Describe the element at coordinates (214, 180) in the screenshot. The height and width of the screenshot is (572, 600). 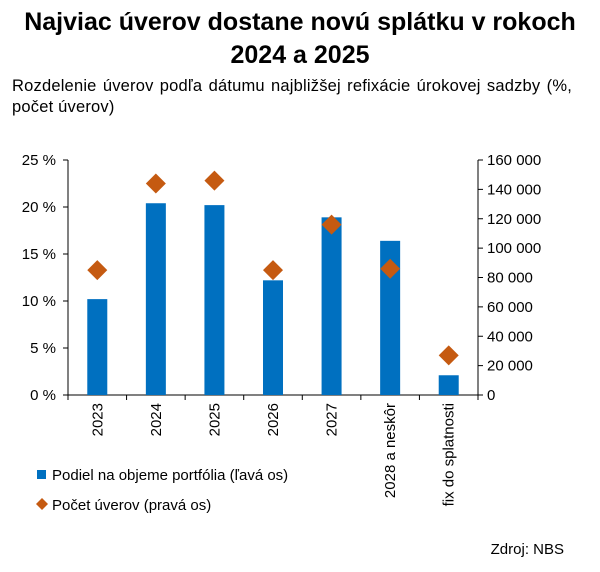
I see `point-2025` at that location.